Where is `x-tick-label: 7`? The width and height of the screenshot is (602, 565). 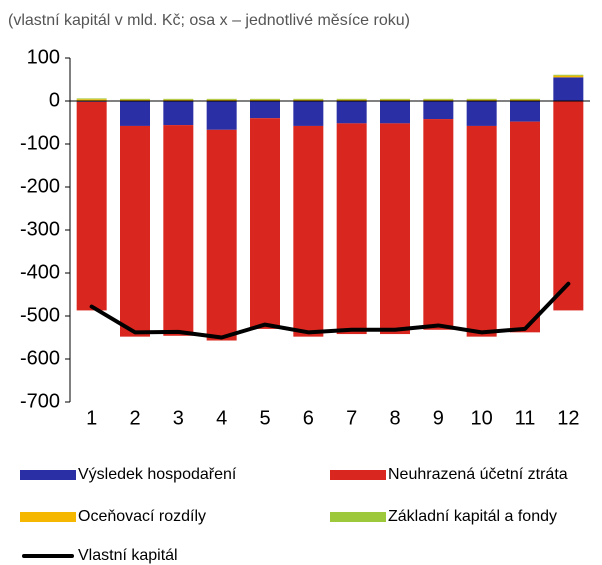 x-tick-label: 7 is located at coordinates (351, 418).